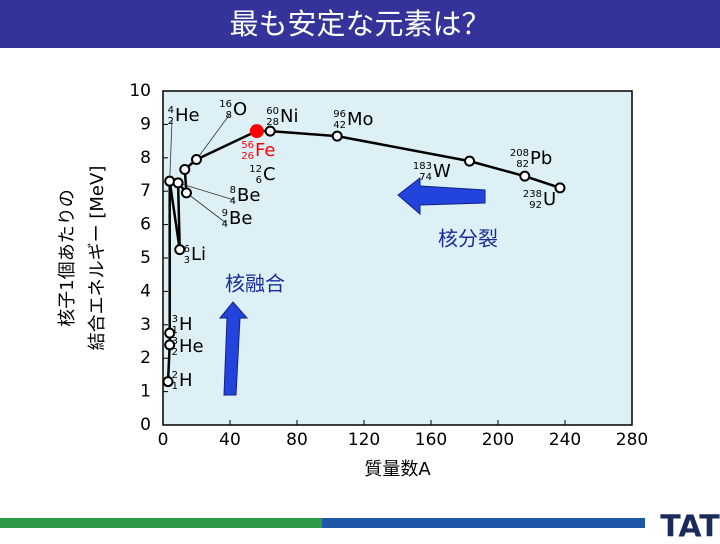  I want to click on isotope-mass: 16, so click(225, 104).